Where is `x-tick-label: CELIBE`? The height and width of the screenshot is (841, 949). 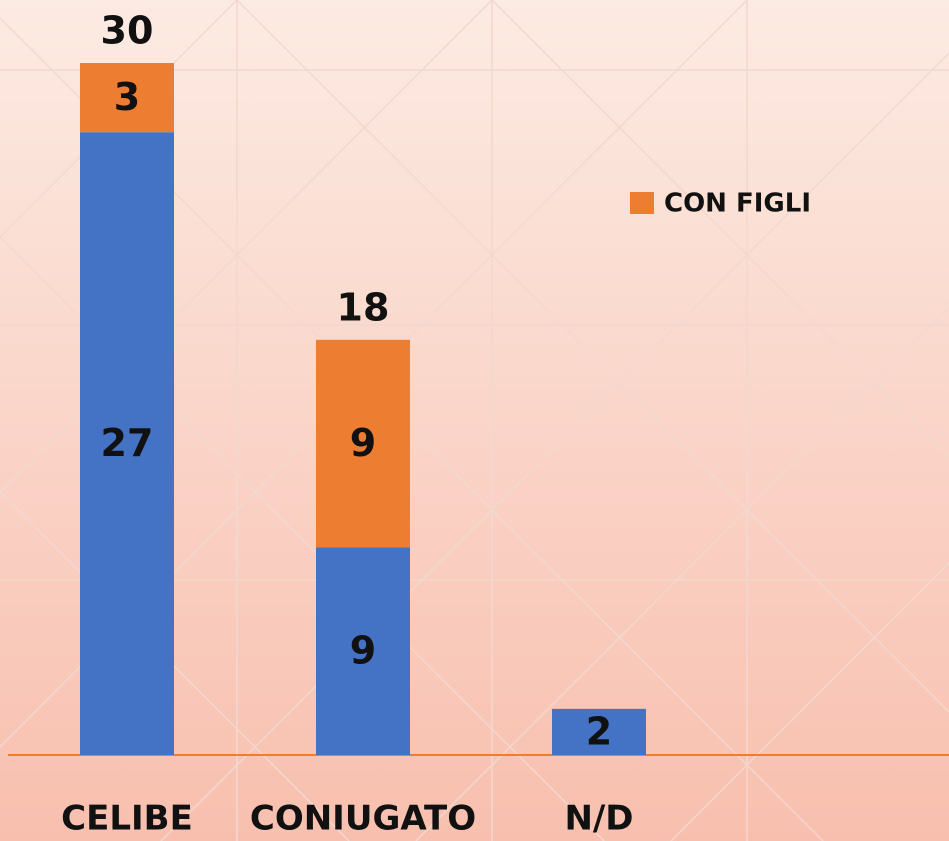 x-tick-label: CELIBE is located at coordinates (127, 819).